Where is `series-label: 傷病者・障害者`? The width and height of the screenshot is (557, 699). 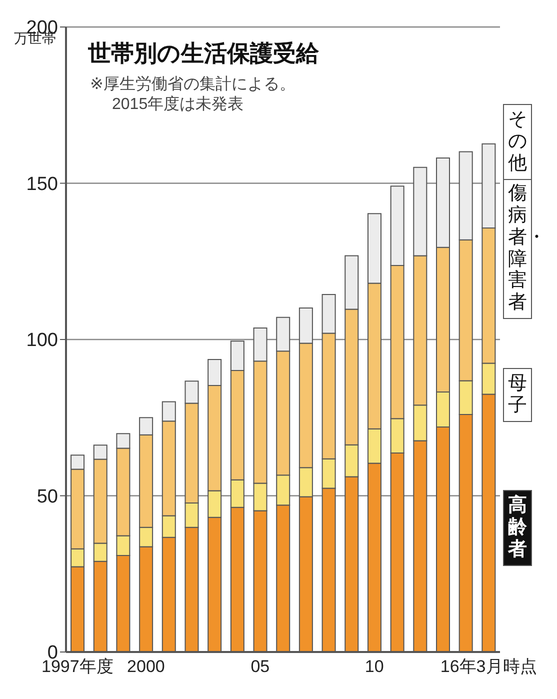
series-label: 傷病者・障害者 is located at coordinates (526, 249).